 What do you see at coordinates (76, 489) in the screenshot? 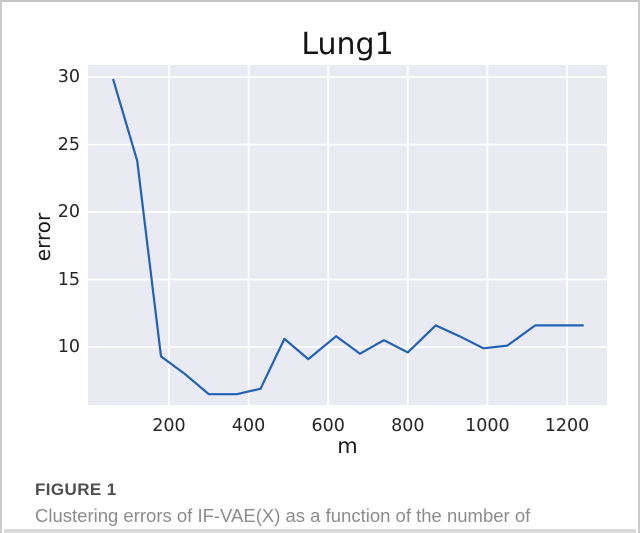
I see `figure-caption-label: FIGURE 1` at bounding box center [76, 489].